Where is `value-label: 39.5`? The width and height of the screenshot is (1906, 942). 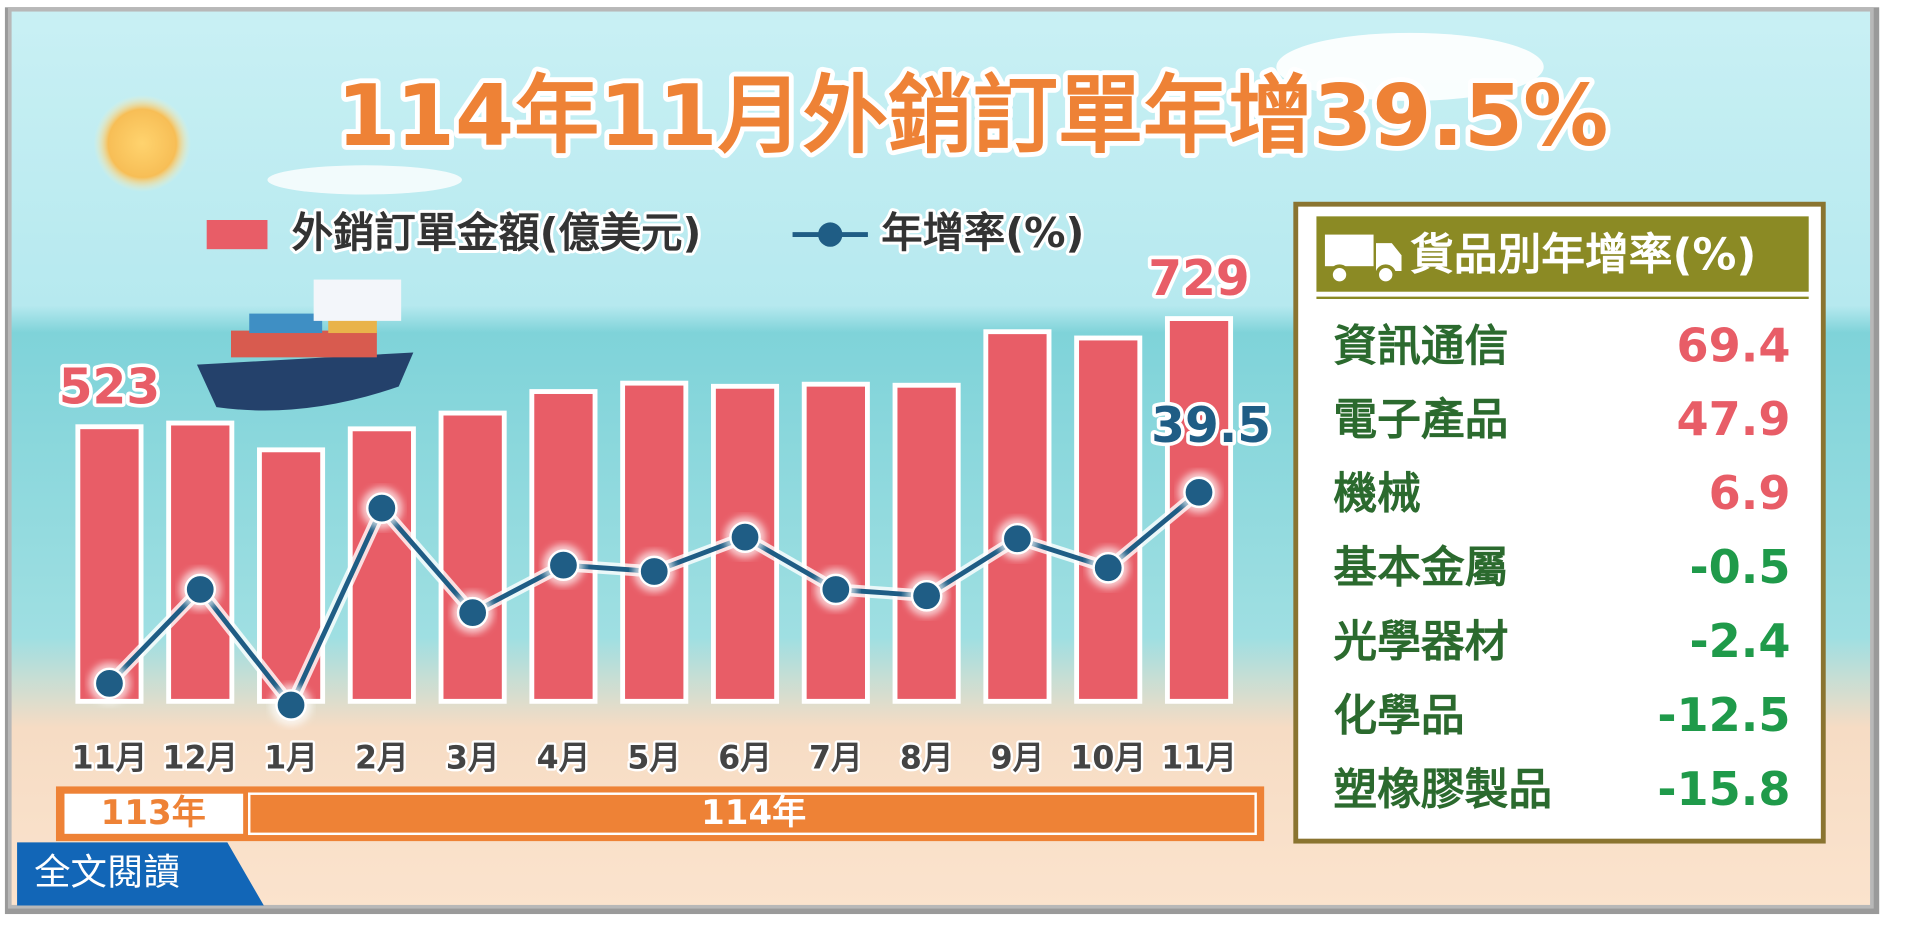
value-label: 39.5 is located at coordinates (1211, 426).